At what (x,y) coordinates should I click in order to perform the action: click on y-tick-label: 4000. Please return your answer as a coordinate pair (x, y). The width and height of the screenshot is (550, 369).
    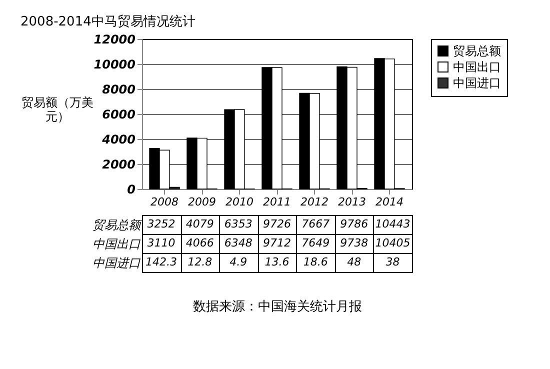
    Looking at the image, I should click on (118, 139).